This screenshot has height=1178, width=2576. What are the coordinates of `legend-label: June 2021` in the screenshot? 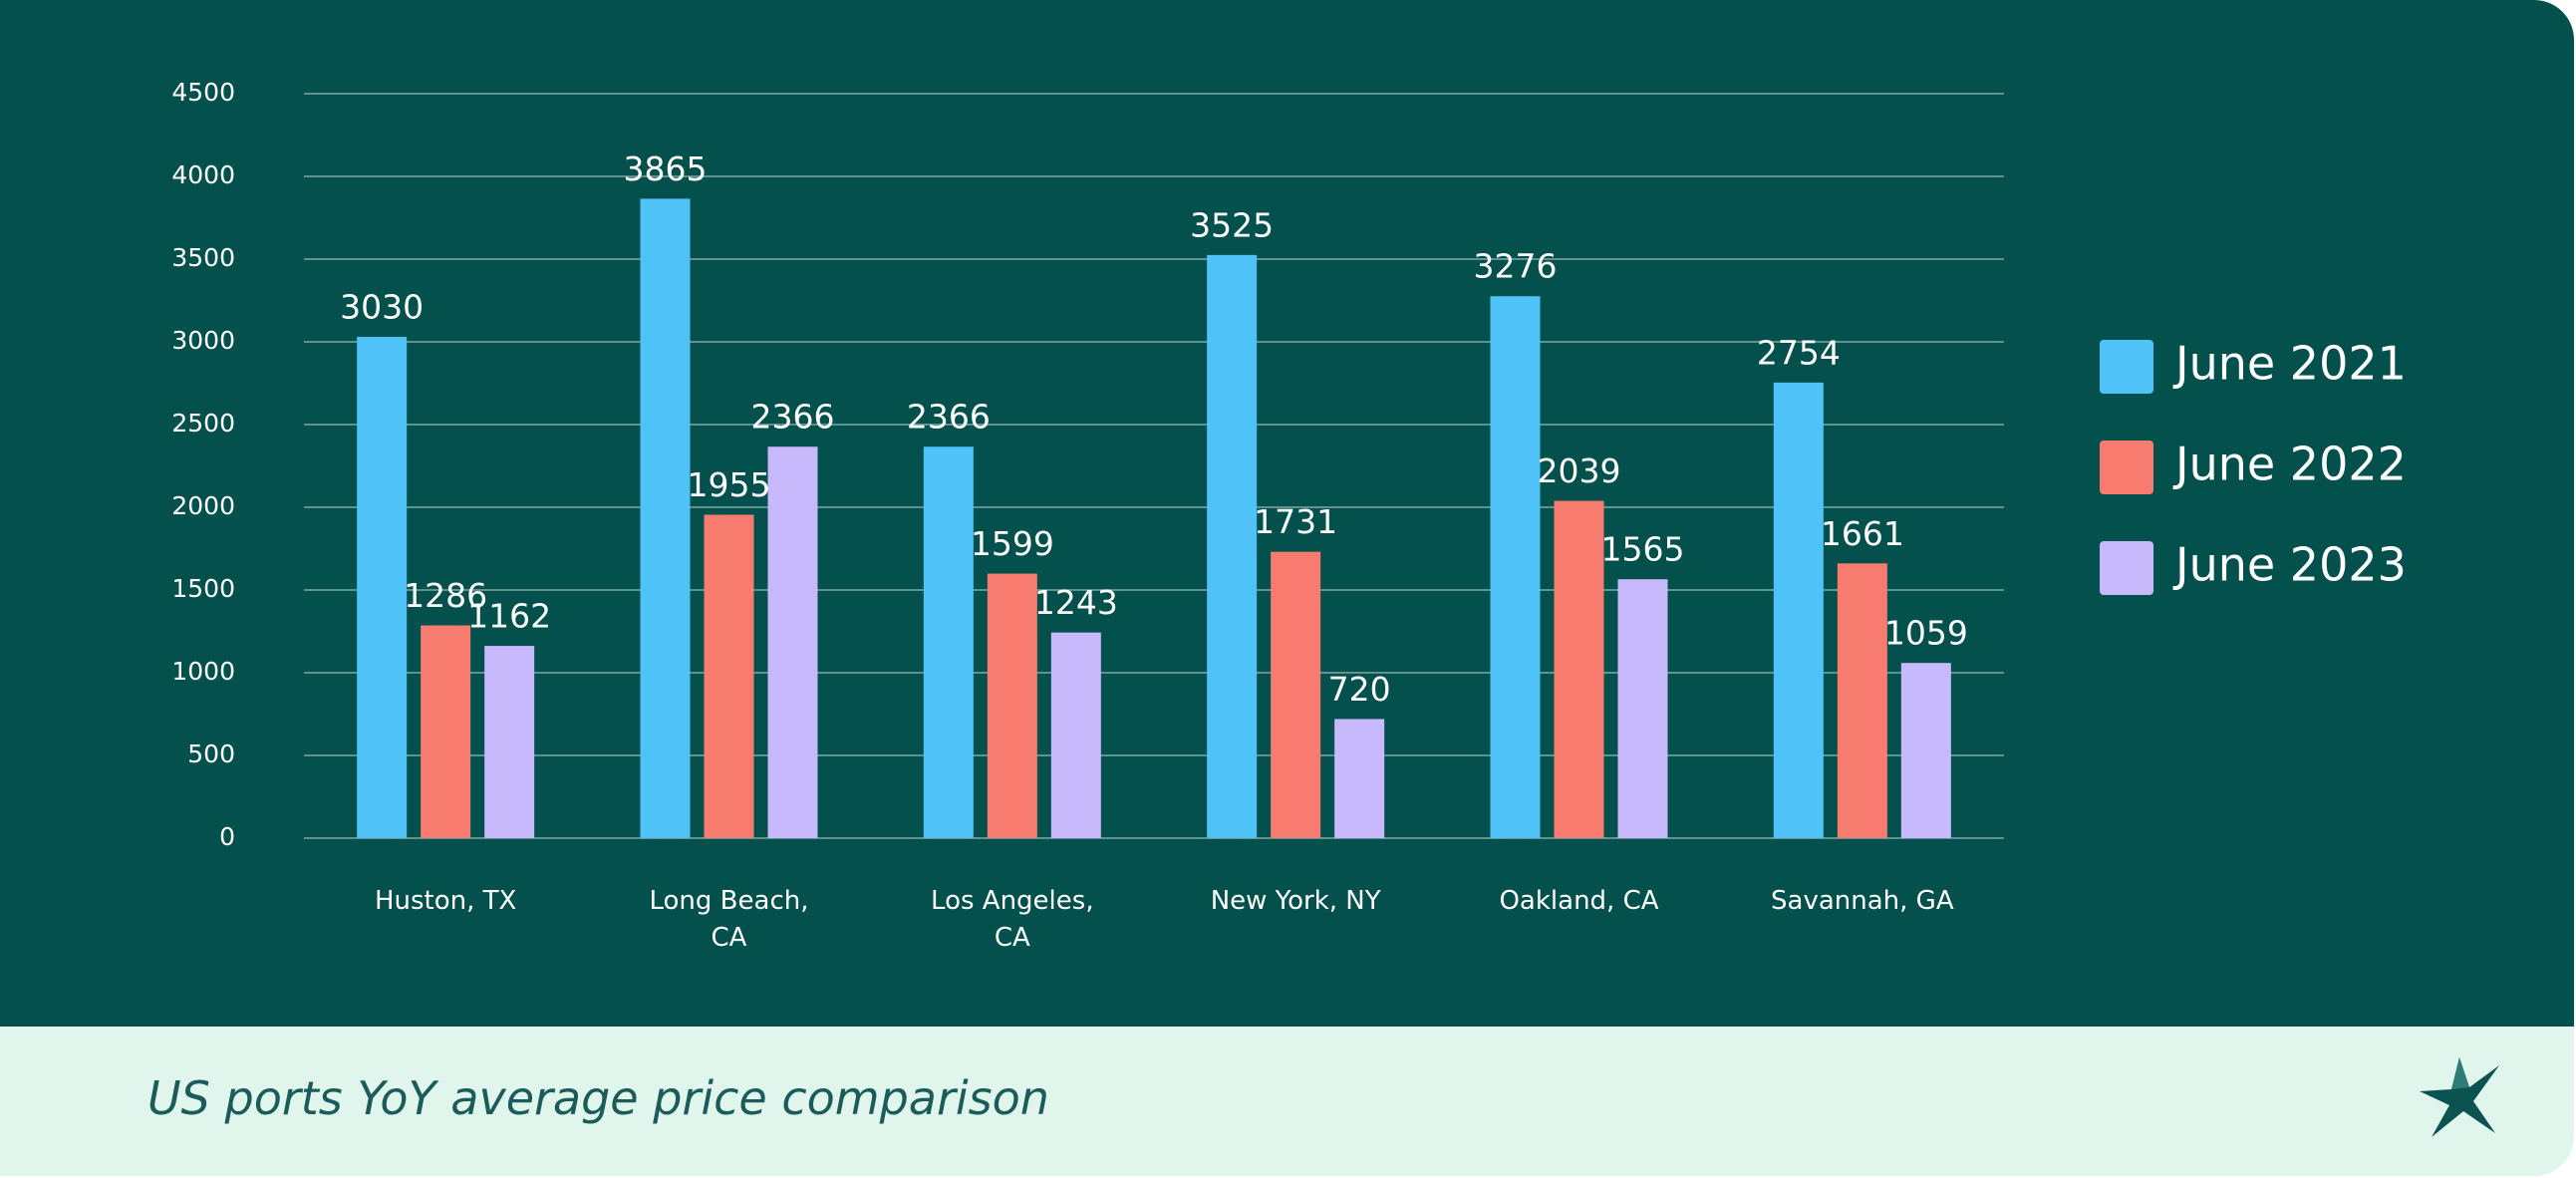 It's located at (2289, 364).